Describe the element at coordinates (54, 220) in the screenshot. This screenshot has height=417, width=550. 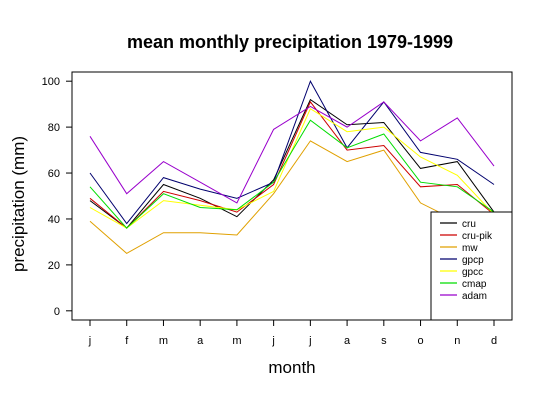
I see `y-tick-label: 40` at that location.